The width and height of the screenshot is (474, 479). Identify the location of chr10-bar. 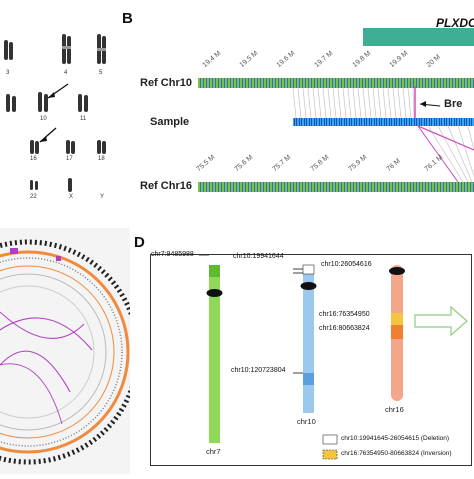
(308, 339).